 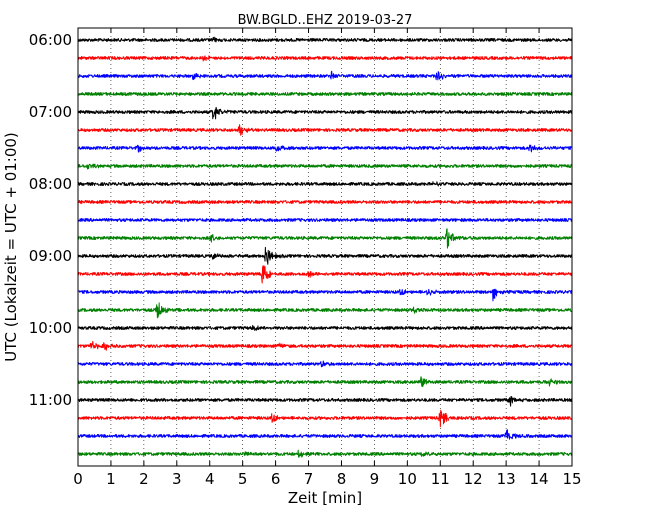 I want to click on x-axis-title: Zeit [min], so click(x=325, y=498).